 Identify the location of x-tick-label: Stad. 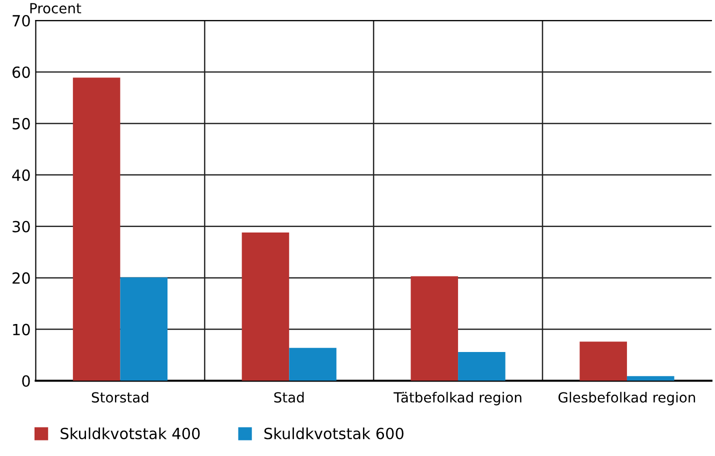
(289, 397).